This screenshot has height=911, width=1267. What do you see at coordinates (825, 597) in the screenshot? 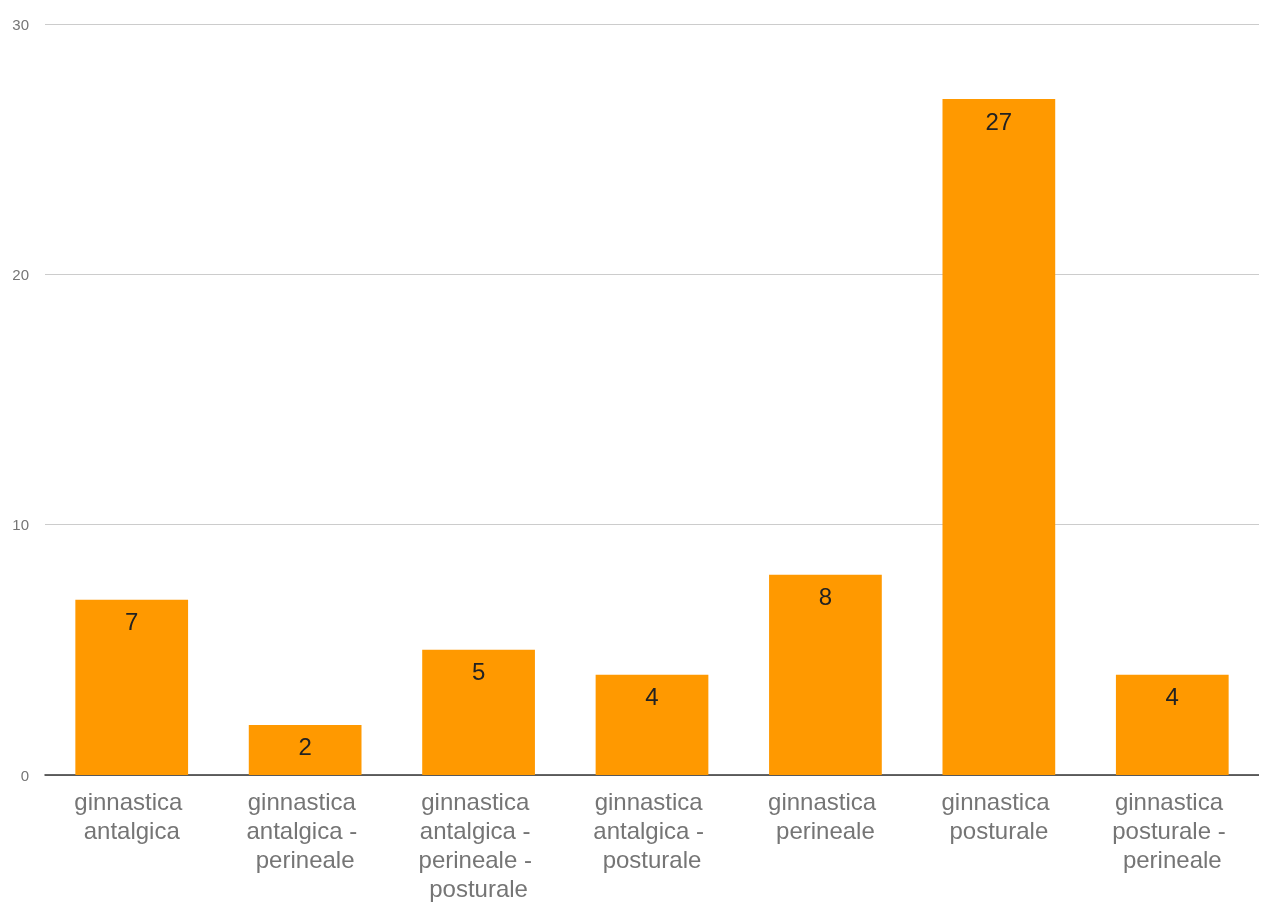
I see `data-label: 8` at bounding box center [825, 597].